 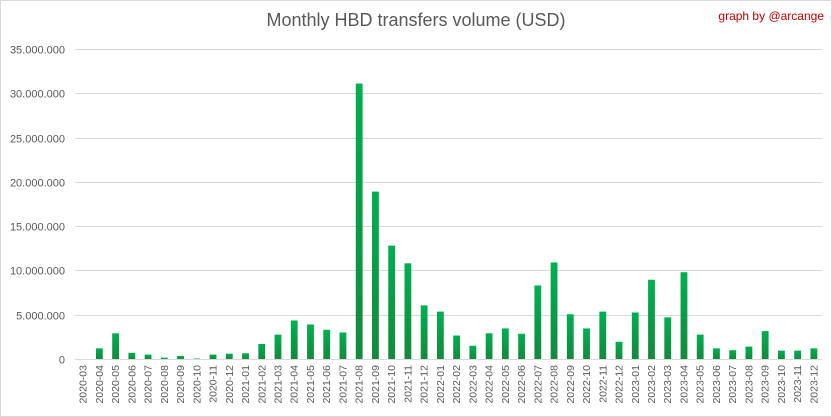 What do you see at coordinates (132, 384) in the screenshot?
I see `x-tick-label: 2020-06` at bounding box center [132, 384].